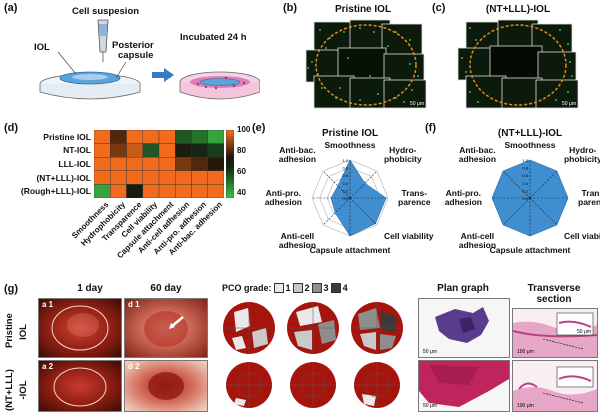 This screenshot has height=414, width=600. I want to click on colorbar-tick: 40, so click(241, 192).